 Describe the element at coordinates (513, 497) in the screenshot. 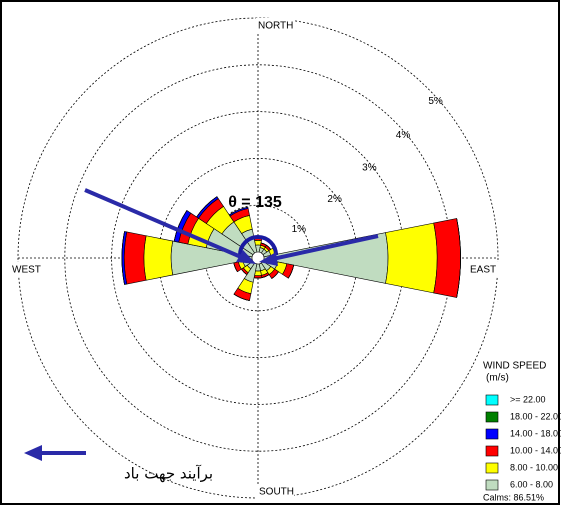

I see `calms-label: Calms: 86.51%` at that location.